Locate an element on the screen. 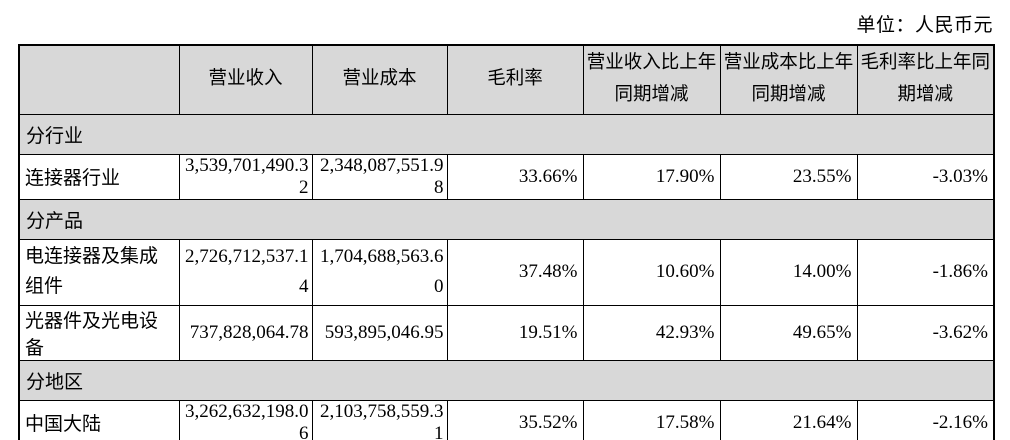 The image size is (1010, 440). revenue-cell: 737,828,064.78 is located at coordinates (245, 332).